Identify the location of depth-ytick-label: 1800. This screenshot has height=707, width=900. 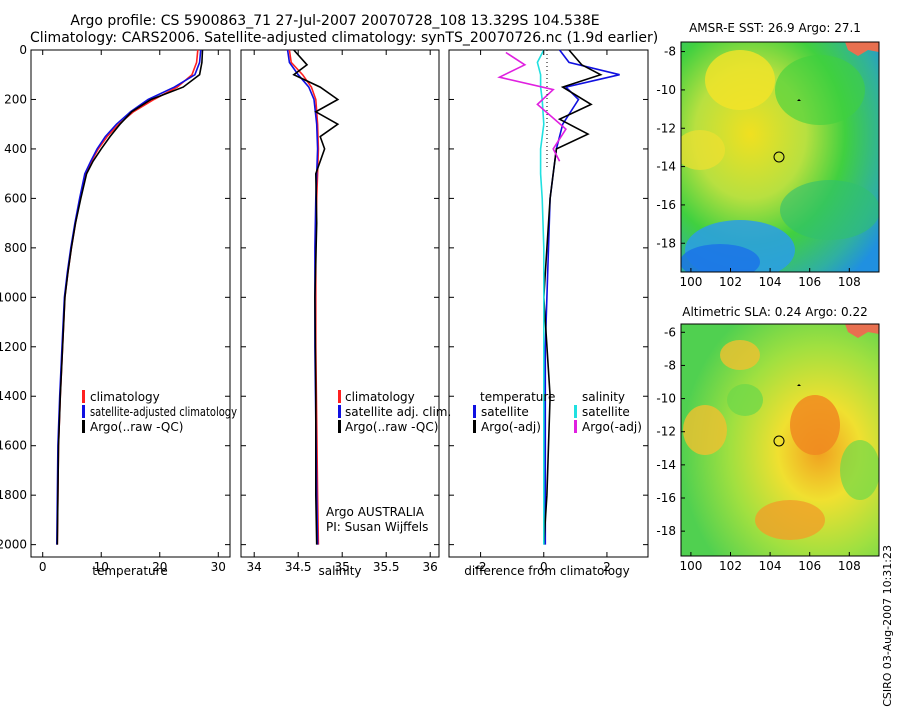
(13, 495).